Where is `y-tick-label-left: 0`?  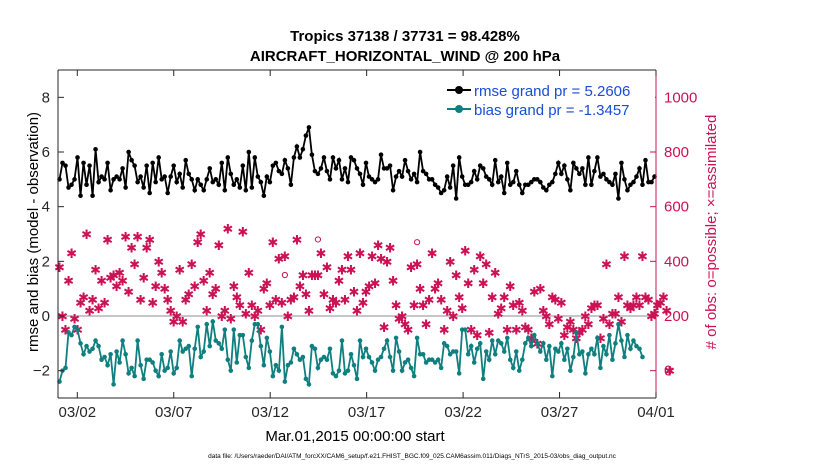 y-tick-label-left: 0 is located at coordinates (46, 316).